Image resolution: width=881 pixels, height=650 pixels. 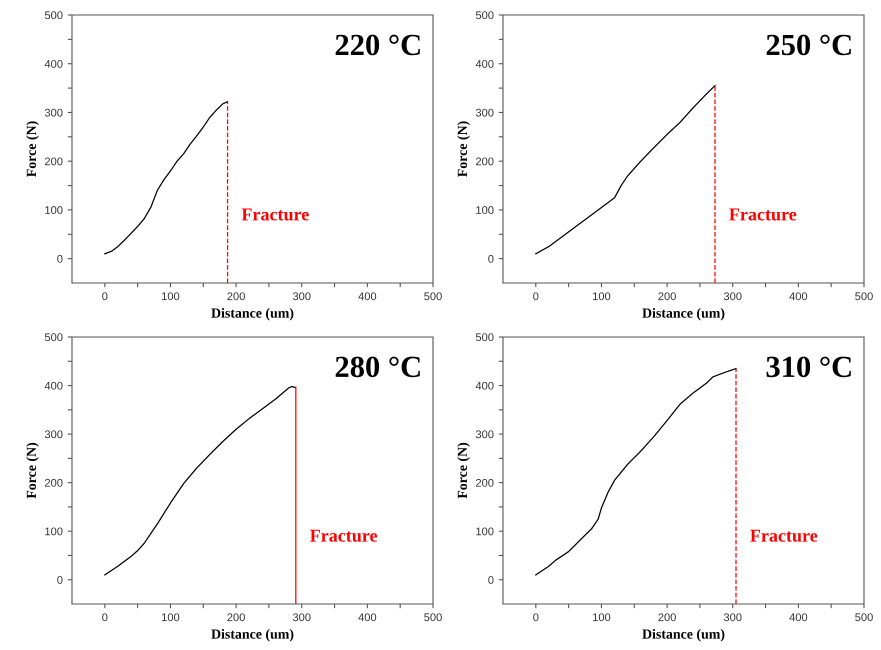 What do you see at coordinates (808, 45) in the screenshot?
I see `chart-title: 250 °C` at bounding box center [808, 45].